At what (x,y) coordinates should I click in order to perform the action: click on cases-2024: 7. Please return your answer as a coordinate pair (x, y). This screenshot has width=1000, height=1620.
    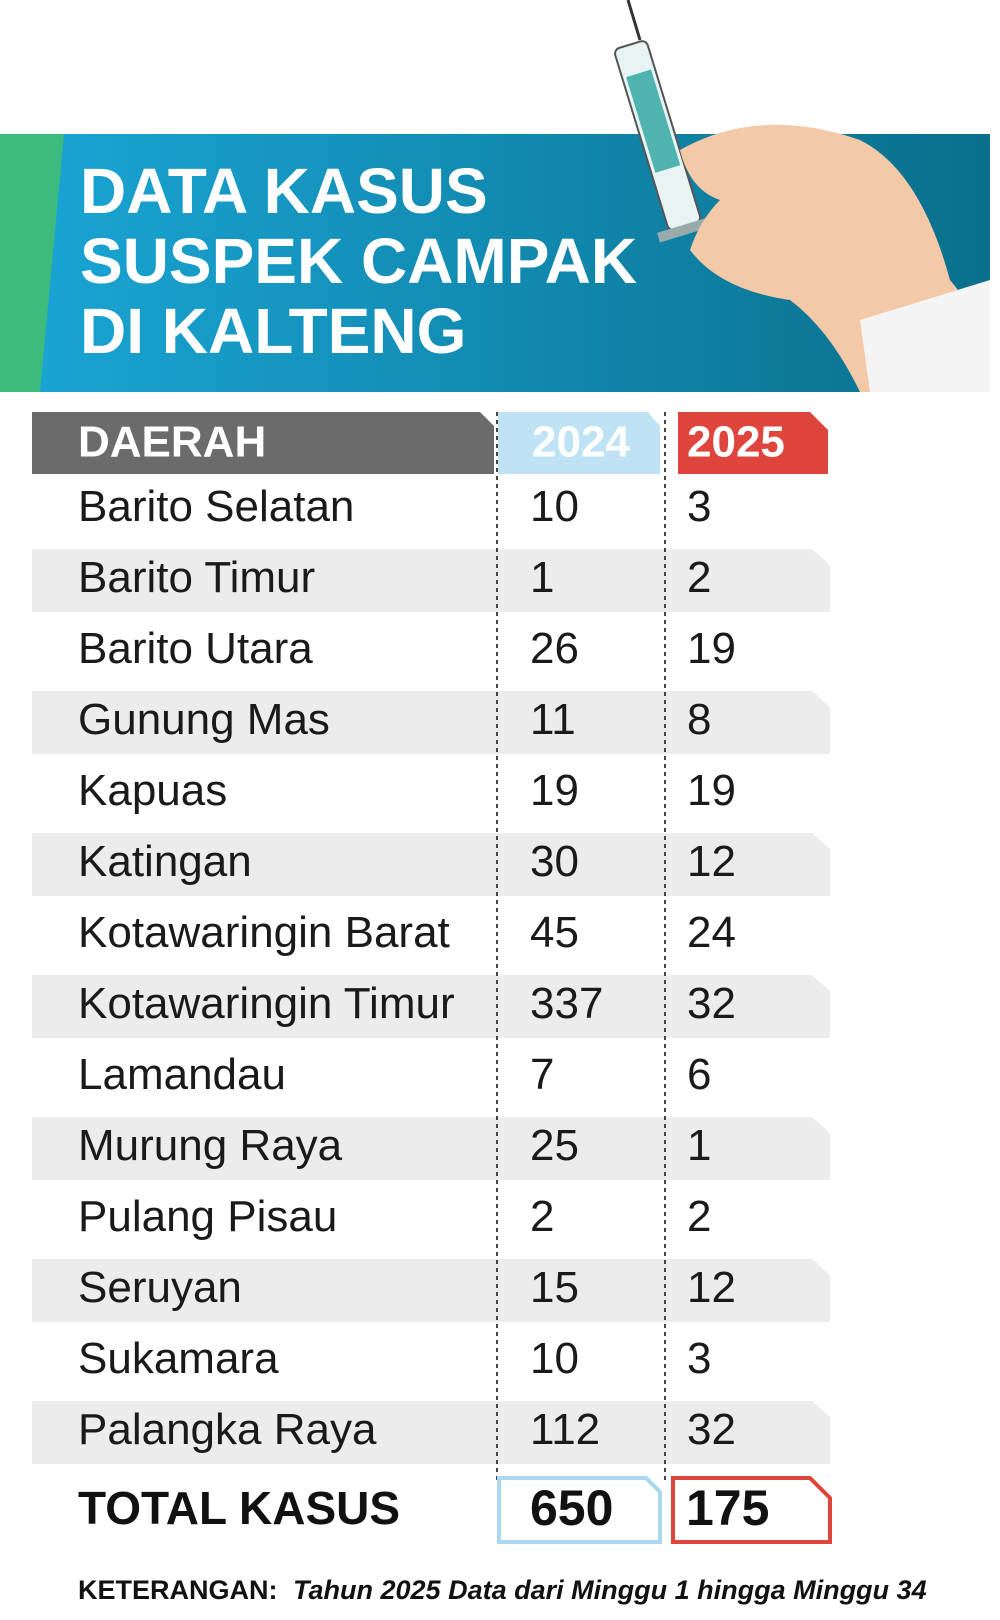
    Looking at the image, I should click on (542, 1074).